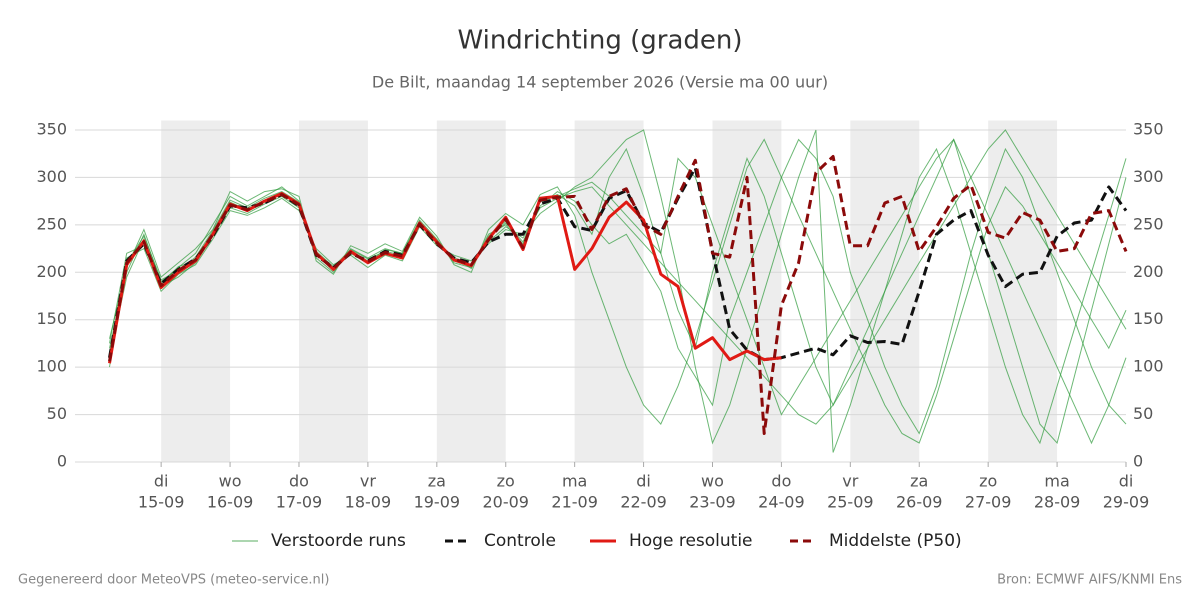 Image resolution: width=1200 pixels, height=600 pixels. I want to click on footer-right: Bron: ECMWF AIFS/KNMI Ens, so click(1089, 580).